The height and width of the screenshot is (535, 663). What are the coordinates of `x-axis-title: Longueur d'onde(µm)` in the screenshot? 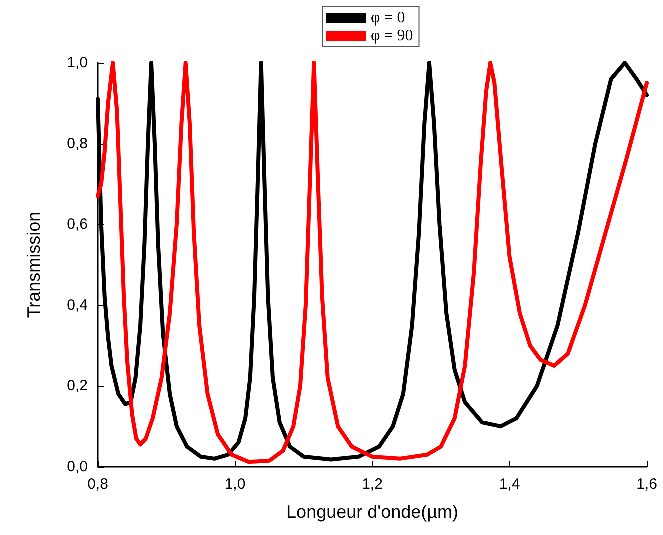 It's located at (372, 512).